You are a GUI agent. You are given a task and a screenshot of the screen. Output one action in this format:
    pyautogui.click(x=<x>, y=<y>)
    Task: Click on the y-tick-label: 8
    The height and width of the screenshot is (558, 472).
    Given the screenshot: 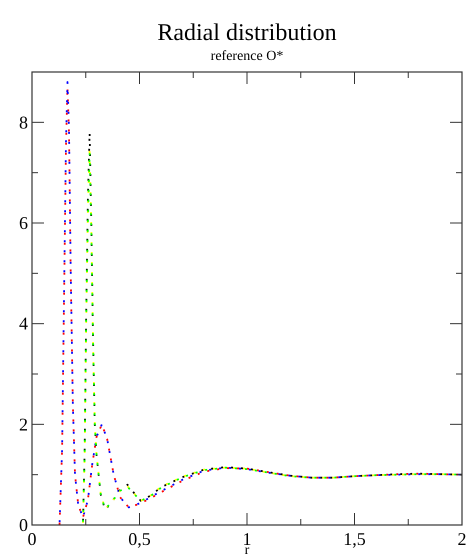 What is the action you would take?
    pyautogui.click(x=23, y=122)
    